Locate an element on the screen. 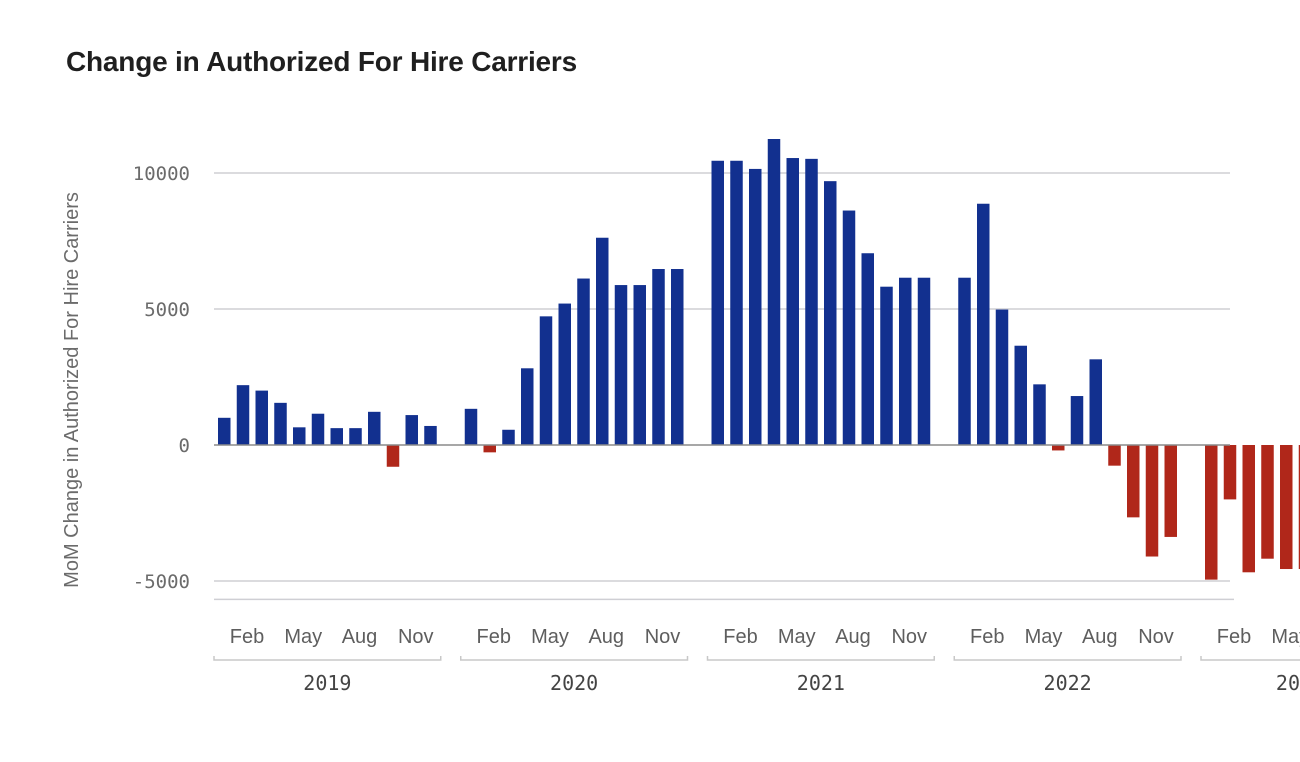  bar-2021-nov is located at coordinates (905, 361).